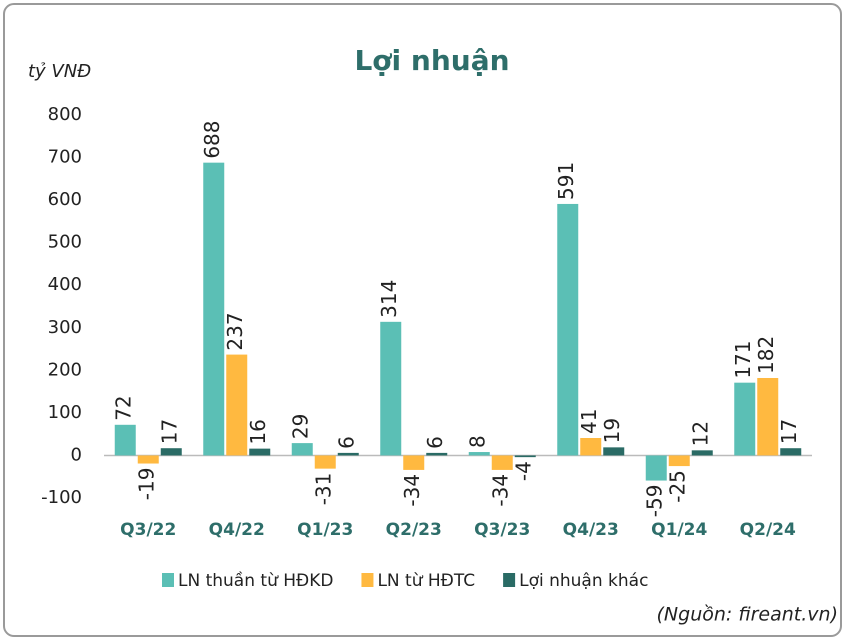 The image size is (847, 642). What do you see at coordinates (679, 530) in the screenshot?
I see `x-tick-label: Q1/24` at bounding box center [679, 530].